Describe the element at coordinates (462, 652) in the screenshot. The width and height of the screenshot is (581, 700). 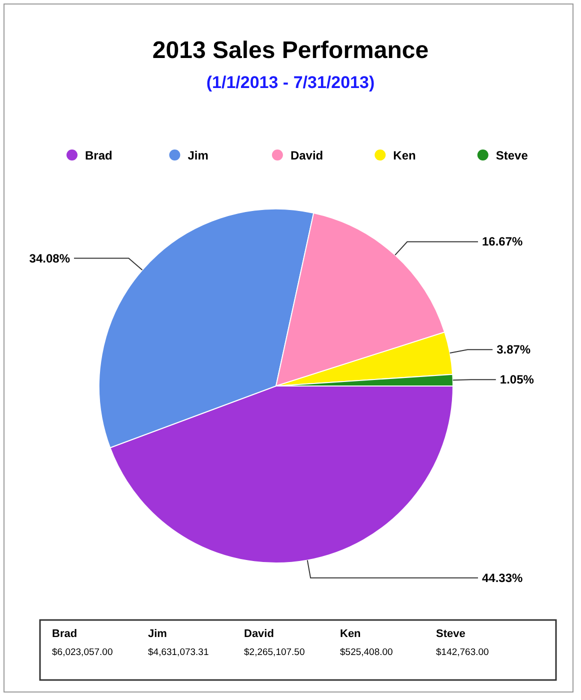
I see `text: $142,763.00` at that location.